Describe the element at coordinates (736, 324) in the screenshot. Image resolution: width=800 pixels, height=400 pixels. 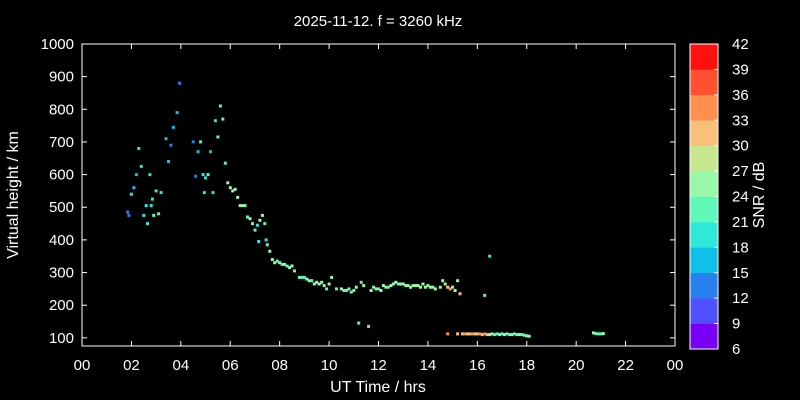
I see `colorbar-tick-label: 9` at that location.